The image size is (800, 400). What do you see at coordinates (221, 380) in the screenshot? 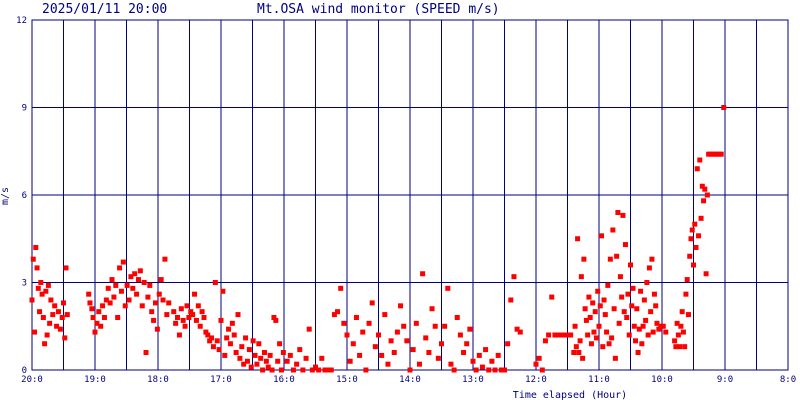
I see `x-tick-label: 17:0` at bounding box center [221, 380].